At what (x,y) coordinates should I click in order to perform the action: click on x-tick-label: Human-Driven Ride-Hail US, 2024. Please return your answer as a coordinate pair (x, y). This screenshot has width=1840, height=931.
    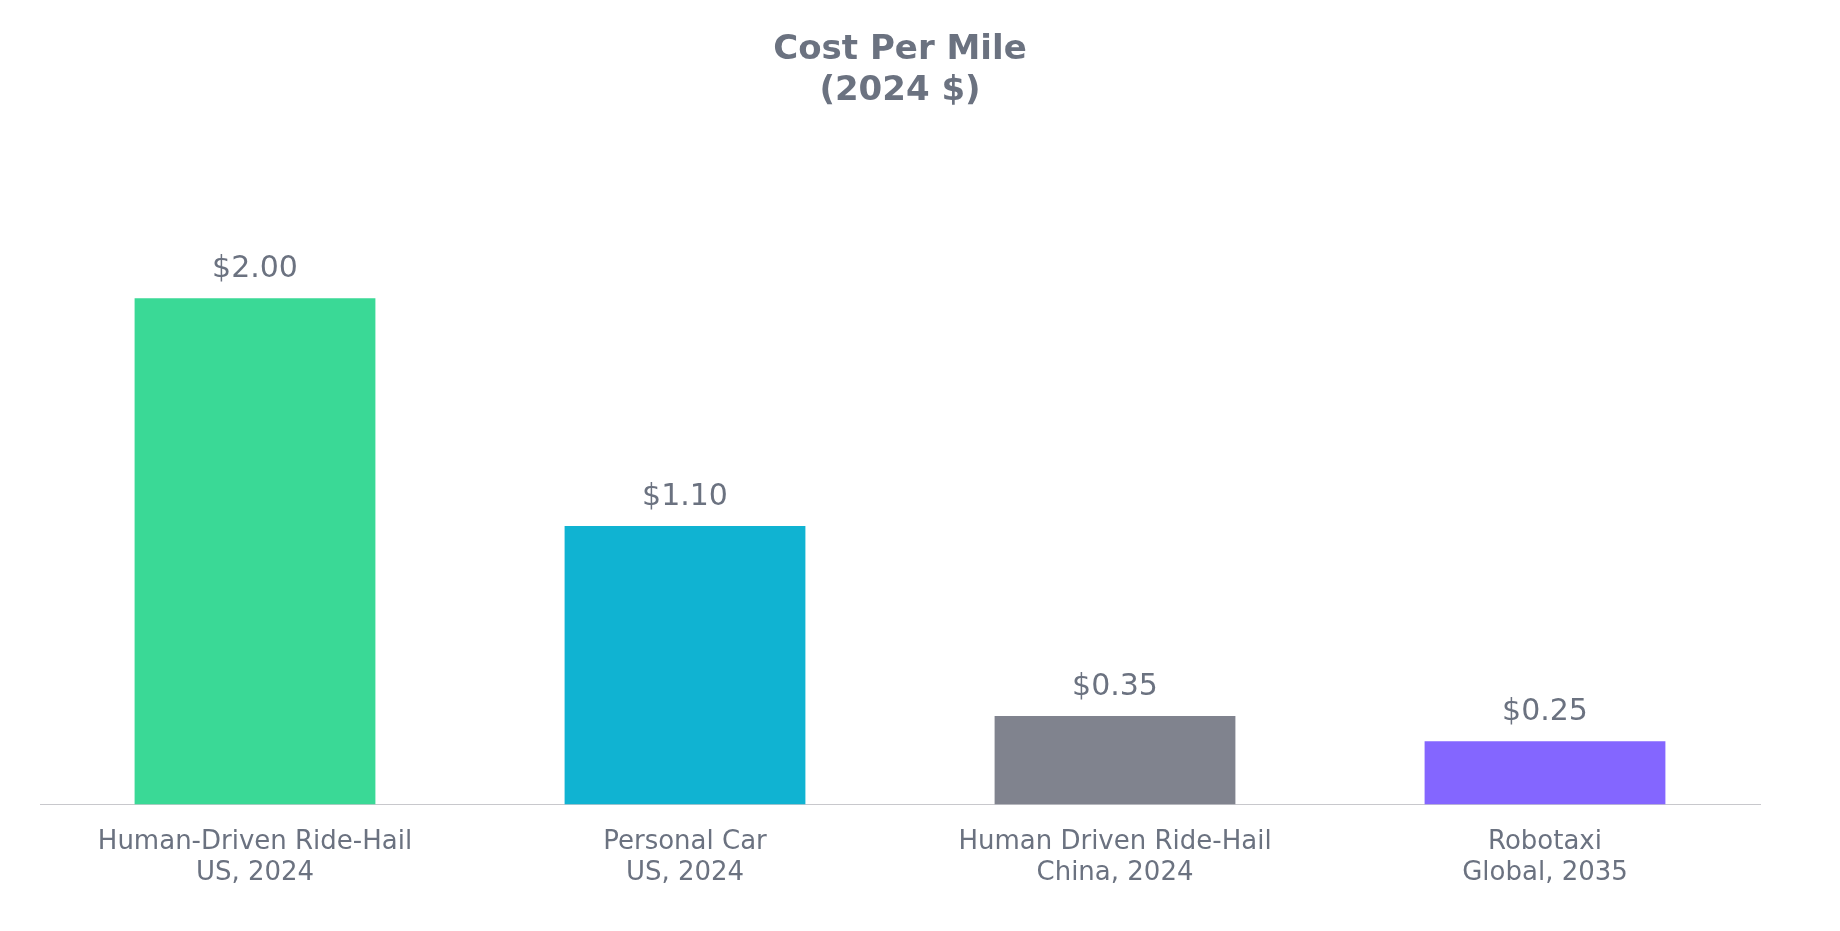
    Looking at the image, I should click on (255, 855).